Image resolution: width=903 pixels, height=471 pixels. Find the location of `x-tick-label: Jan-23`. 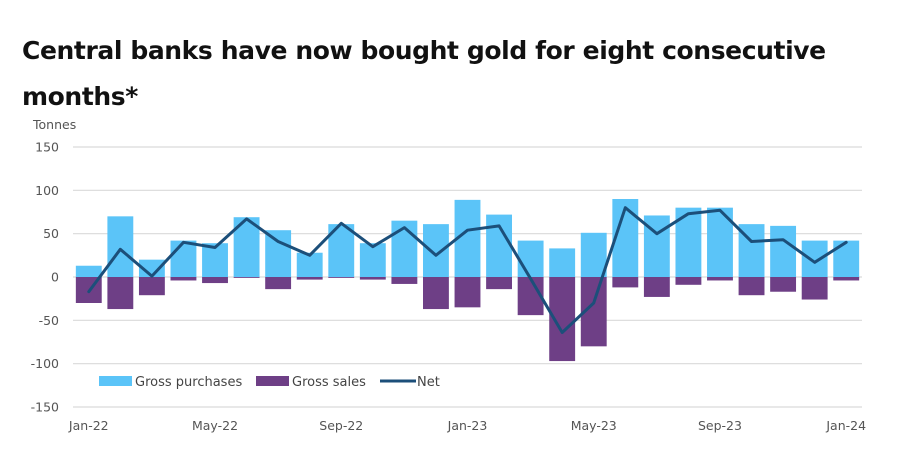

x-tick-label: Jan-23 is located at coordinates (467, 425).